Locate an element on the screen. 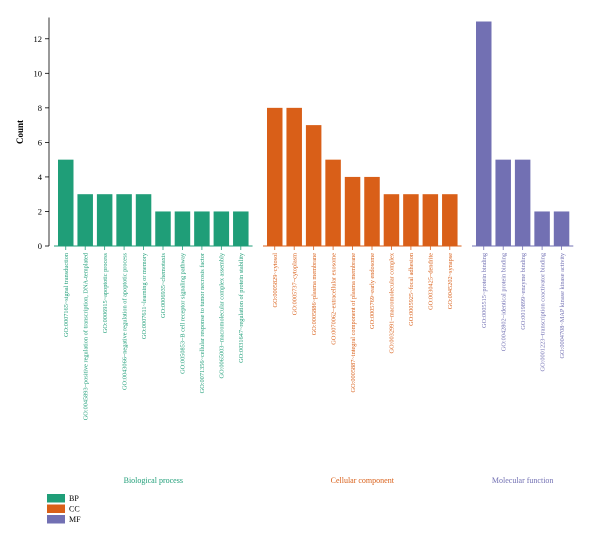 This screenshot has width=600, height=544. group-label: Cellular component is located at coordinates (363, 480).